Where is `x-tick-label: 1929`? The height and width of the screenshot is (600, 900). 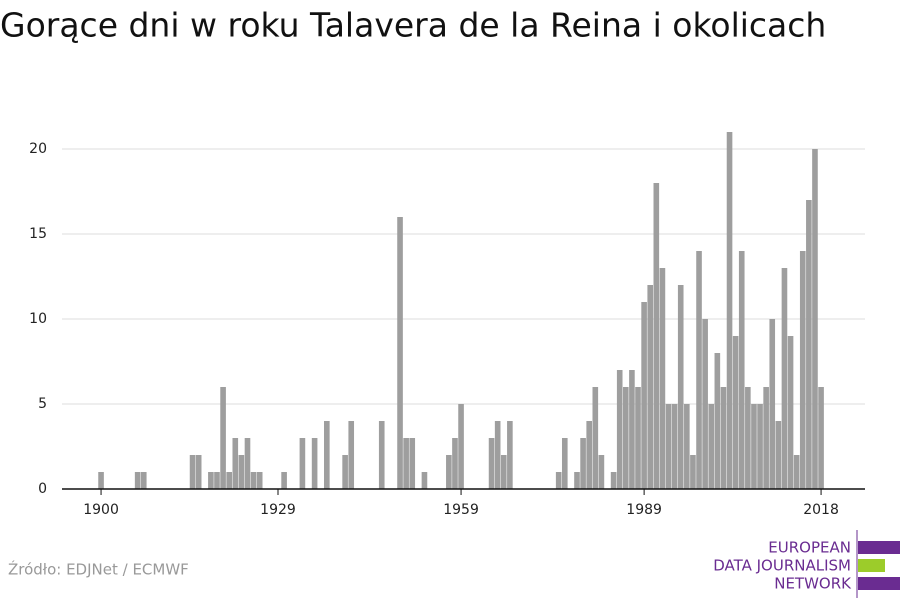 x-tick-label: 1929 is located at coordinates (278, 510).